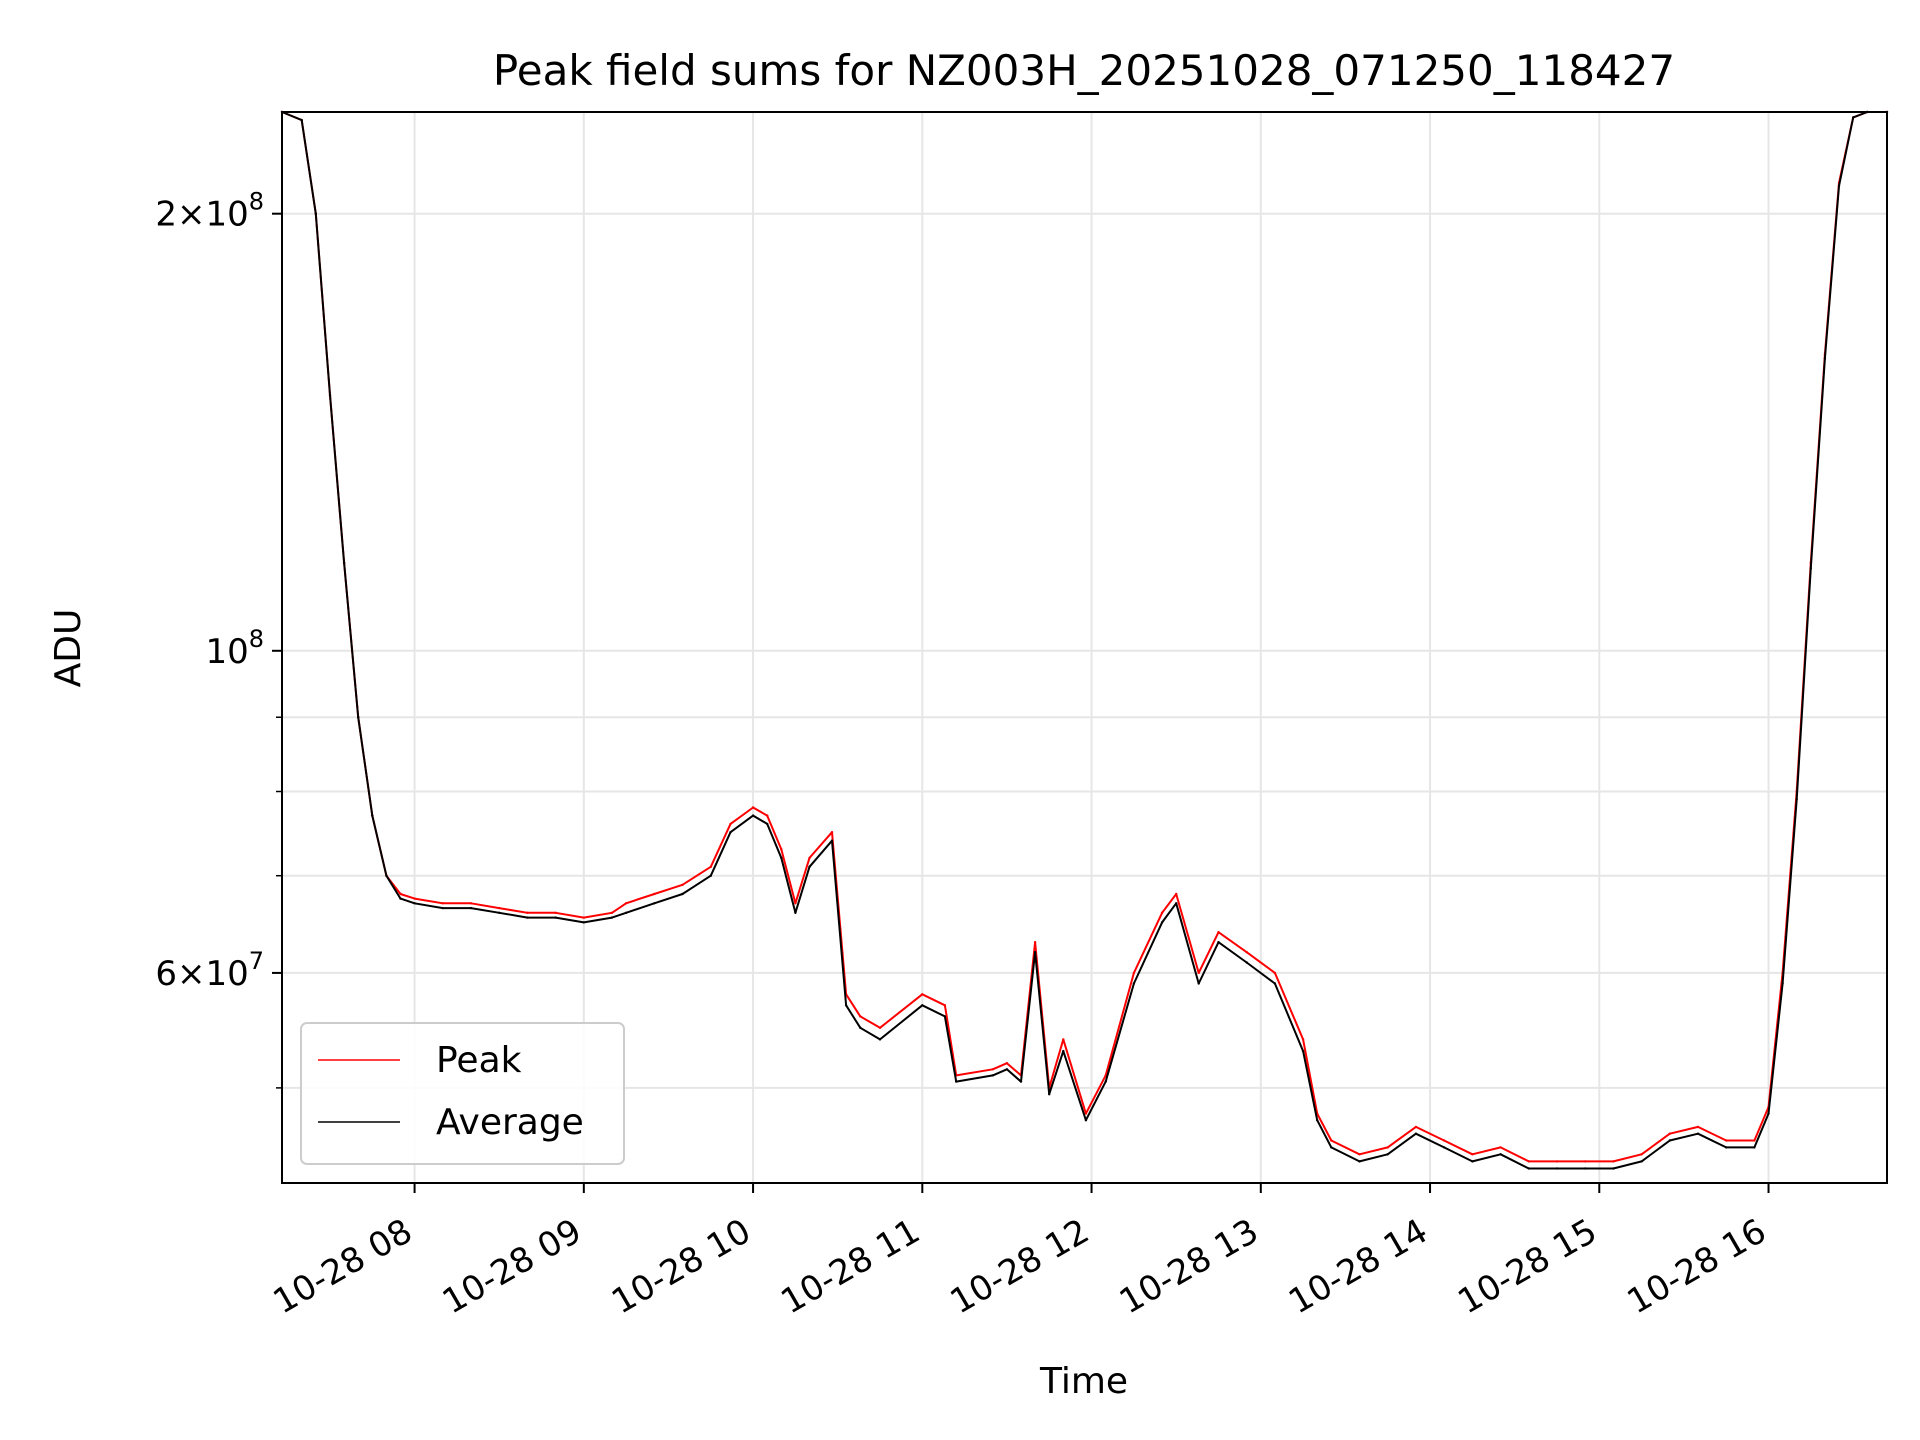 The image size is (1920, 1440). Describe the element at coordinates (209, 970) in the screenshot. I see `y-tick-label: 6×107` at that location.